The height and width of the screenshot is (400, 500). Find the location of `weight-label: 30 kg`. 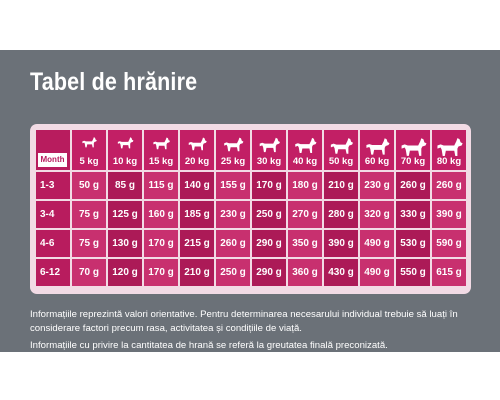

weight-label: 30 kg is located at coordinates (269, 161).